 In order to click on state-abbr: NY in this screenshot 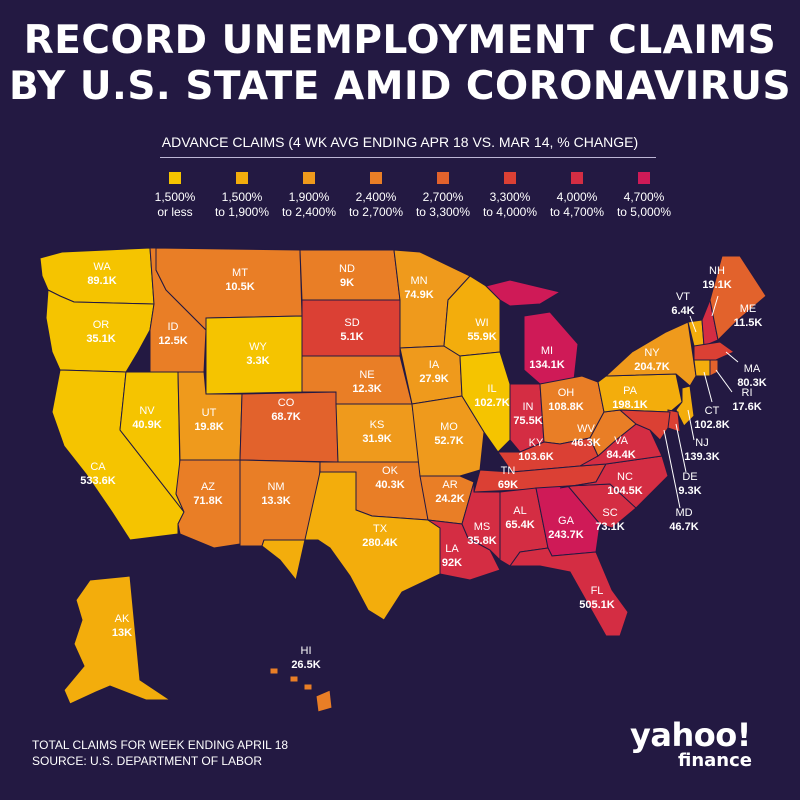, I will do `click(652, 353)`.